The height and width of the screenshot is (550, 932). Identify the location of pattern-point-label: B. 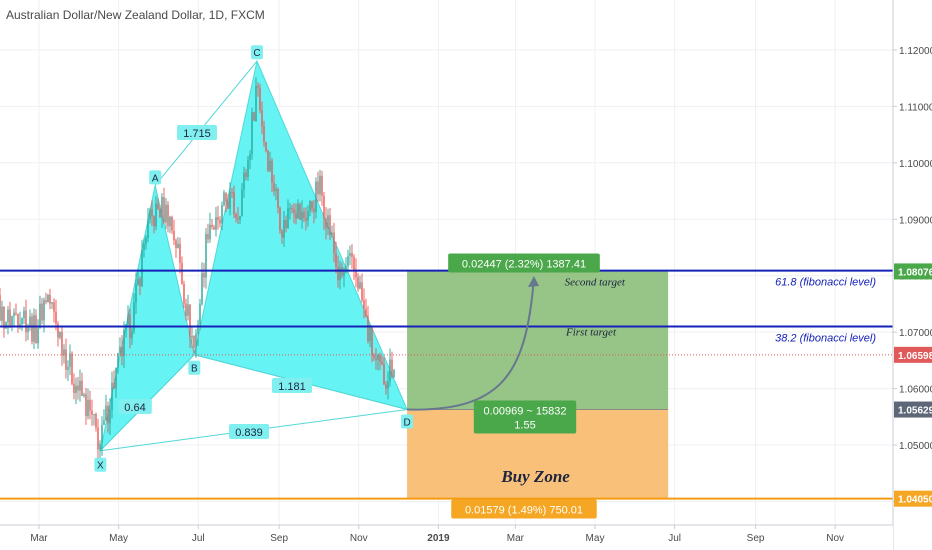
(194, 369).